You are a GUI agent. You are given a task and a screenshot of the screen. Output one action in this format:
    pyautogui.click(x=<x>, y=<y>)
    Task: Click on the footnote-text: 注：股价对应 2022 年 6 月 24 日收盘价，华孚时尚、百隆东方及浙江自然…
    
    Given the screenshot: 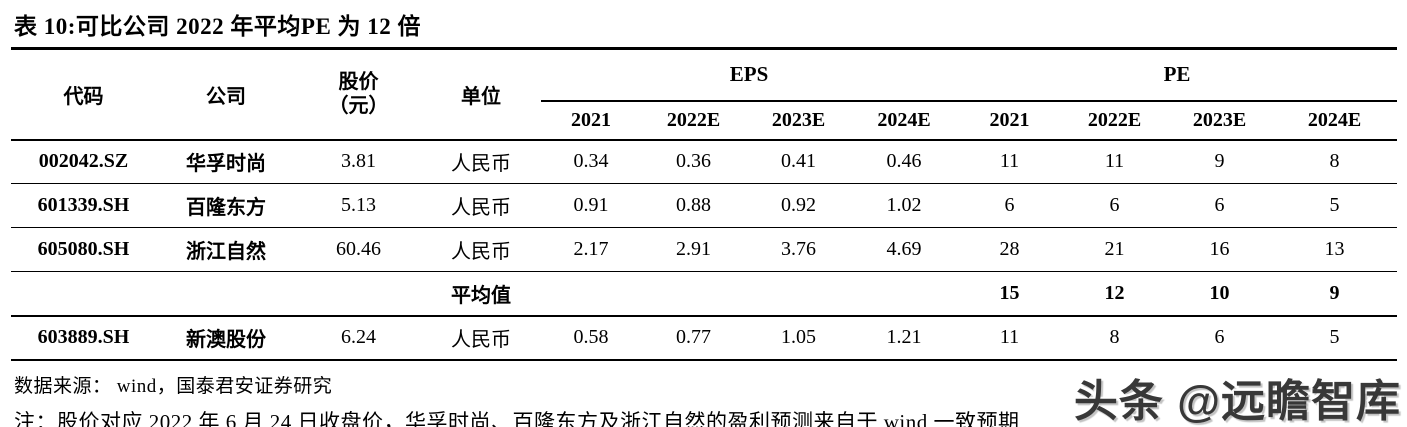 What is the action you would take?
    pyautogui.click(x=517, y=418)
    